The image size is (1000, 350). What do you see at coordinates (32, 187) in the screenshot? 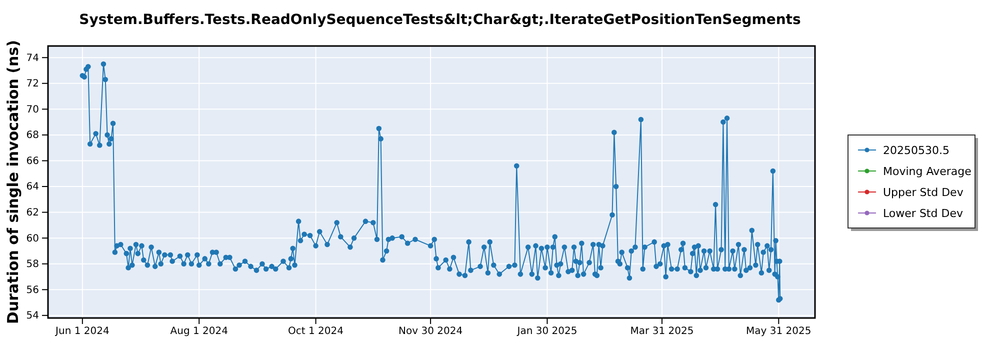
I see `y-tick-label: 64` at bounding box center [32, 187].